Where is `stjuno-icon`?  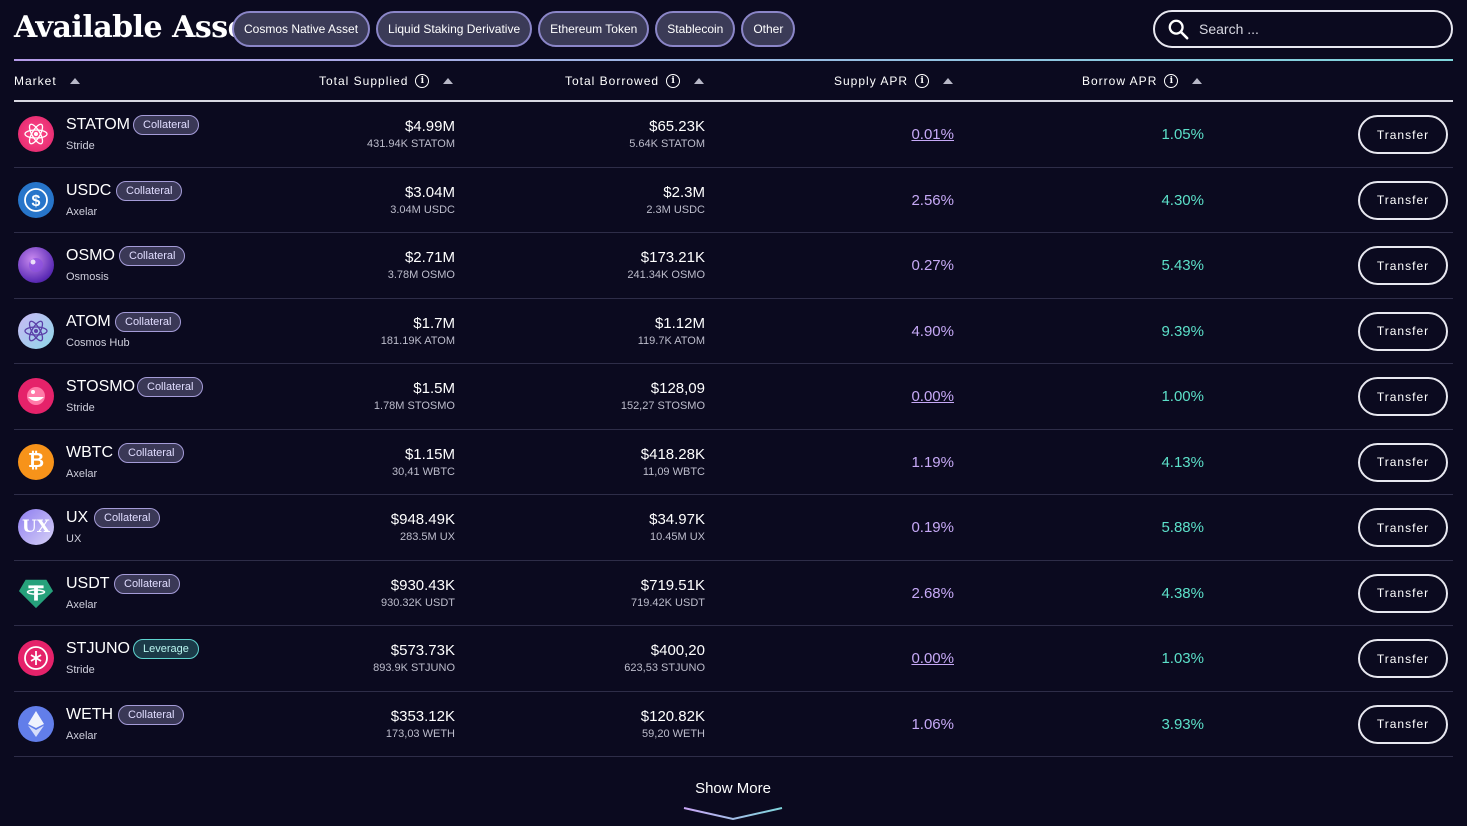
stjuno-icon is located at coordinates (36, 658).